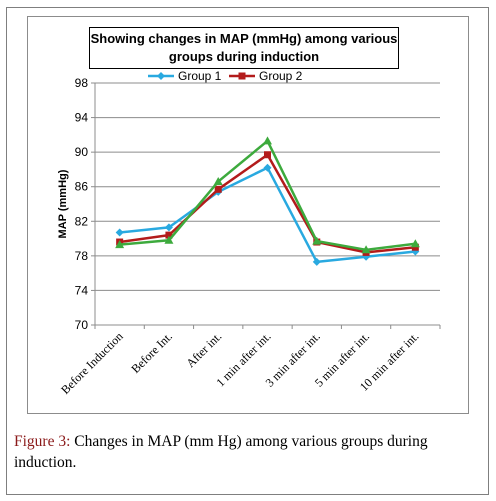 The height and width of the screenshot is (501, 496). Describe the element at coordinates (42, 441) in the screenshot. I see `caption-label: Figure 3:` at that location.